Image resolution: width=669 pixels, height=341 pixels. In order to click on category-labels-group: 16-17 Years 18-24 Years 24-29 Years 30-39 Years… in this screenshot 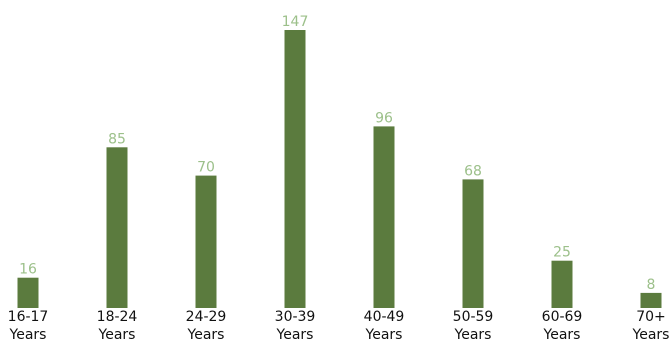, I will do `click(338, 325)`.